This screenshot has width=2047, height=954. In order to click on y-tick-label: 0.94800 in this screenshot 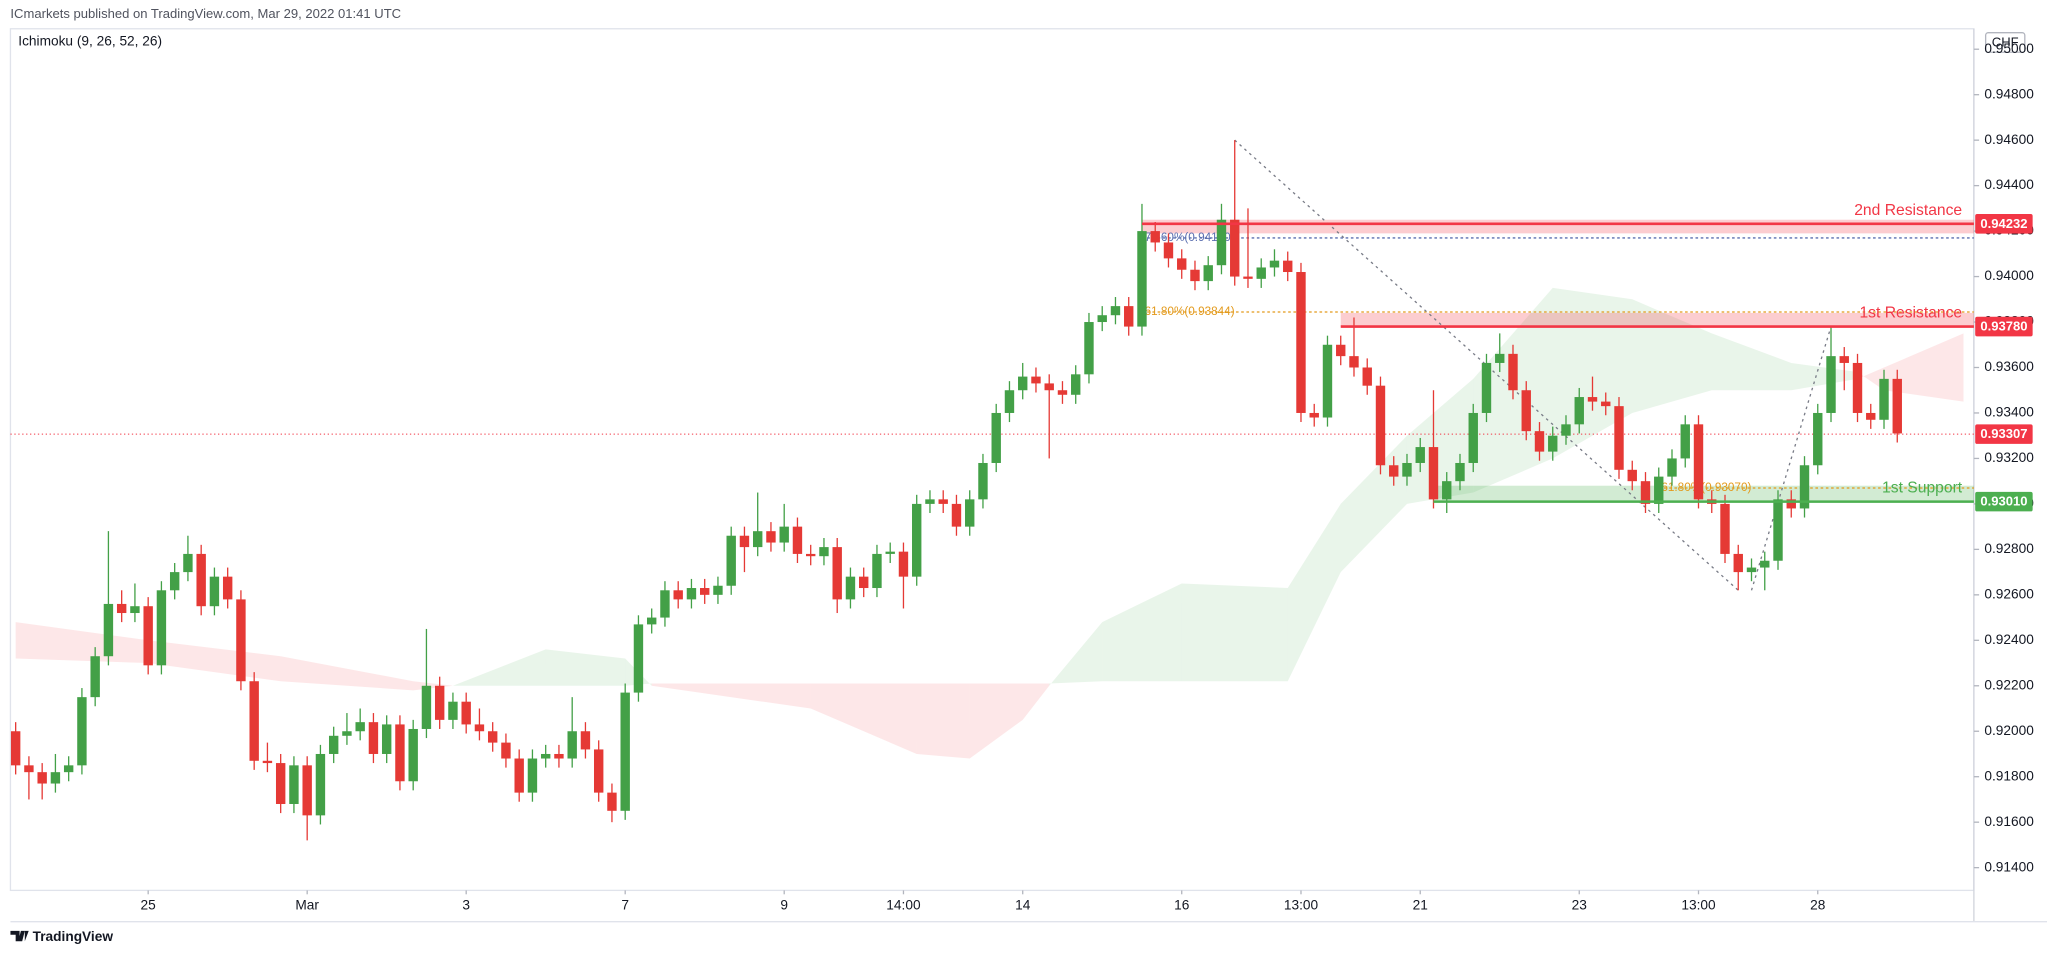, I will do `click(2009, 93)`.